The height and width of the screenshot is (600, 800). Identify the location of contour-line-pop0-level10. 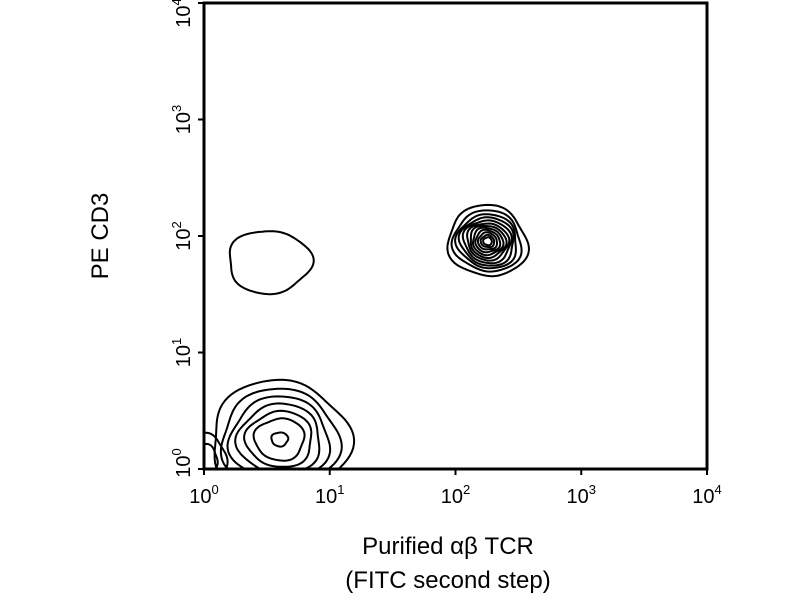
(487, 241).